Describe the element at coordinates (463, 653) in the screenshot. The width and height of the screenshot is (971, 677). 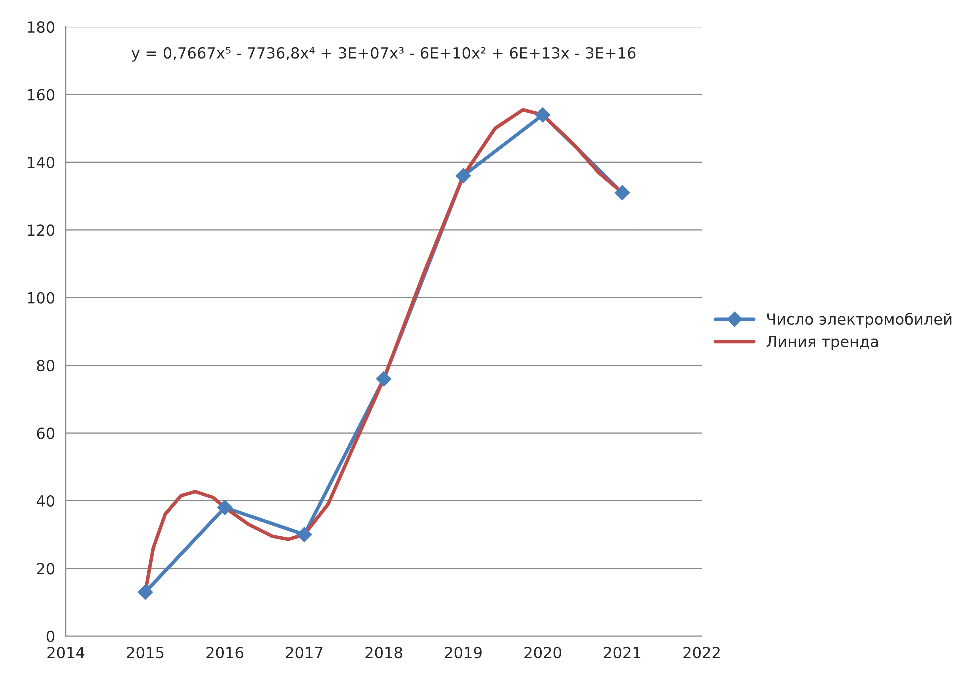
I see `x-tick-label: 2019` at that location.